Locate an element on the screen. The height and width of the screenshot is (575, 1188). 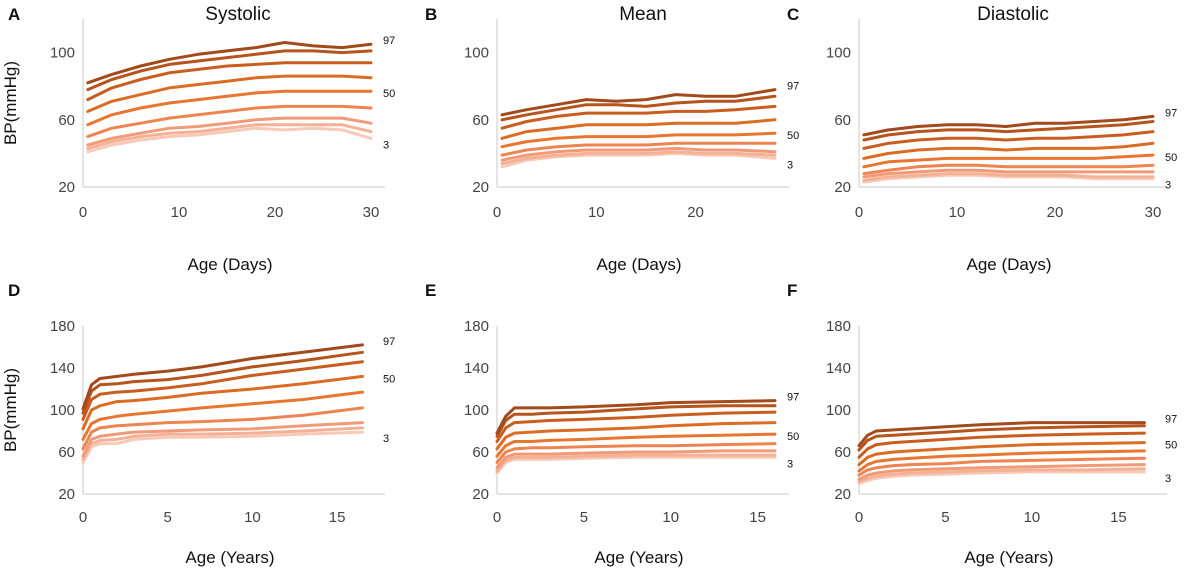
panel-letter: E is located at coordinates (430, 290).